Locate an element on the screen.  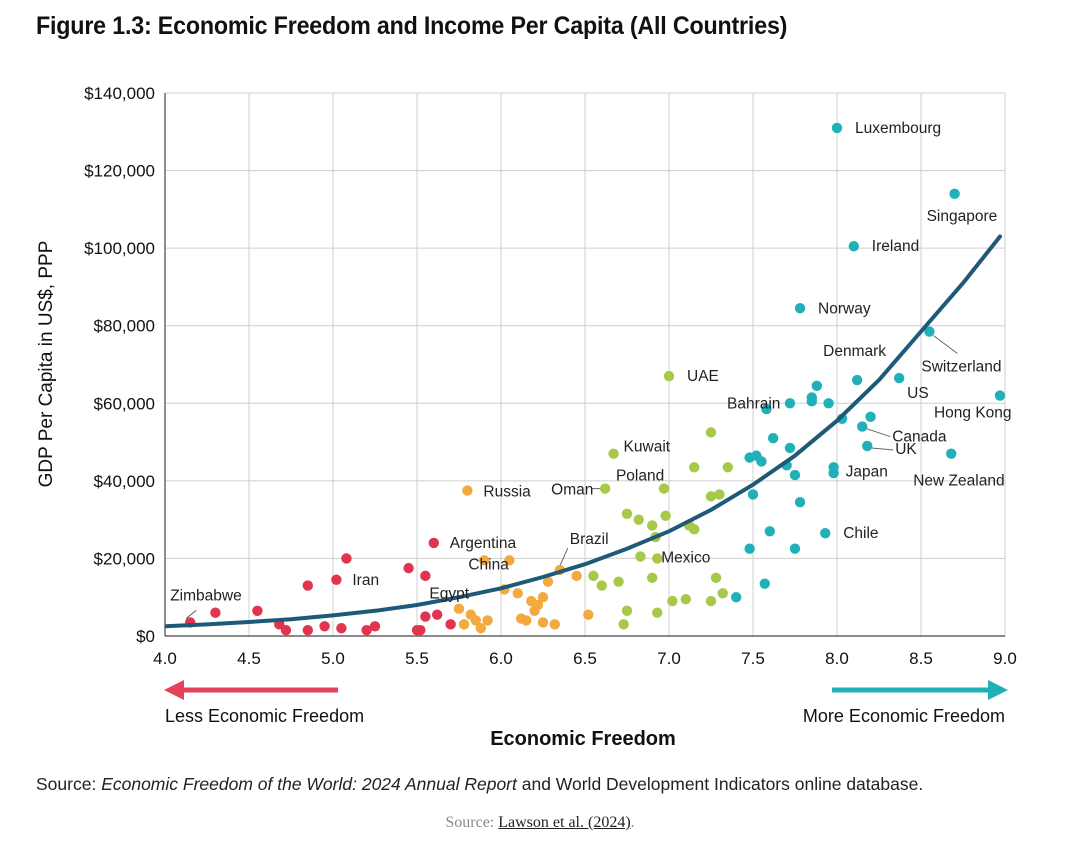
x-tick-label: 6.0 is located at coordinates (501, 658).